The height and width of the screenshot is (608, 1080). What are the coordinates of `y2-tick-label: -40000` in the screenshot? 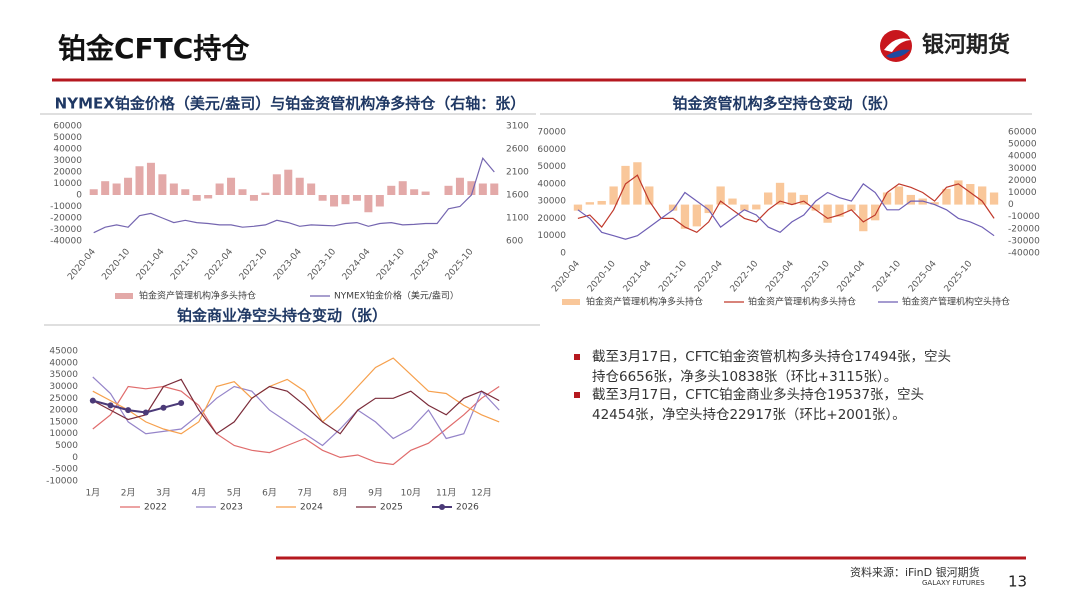 It's located at (1024, 254).